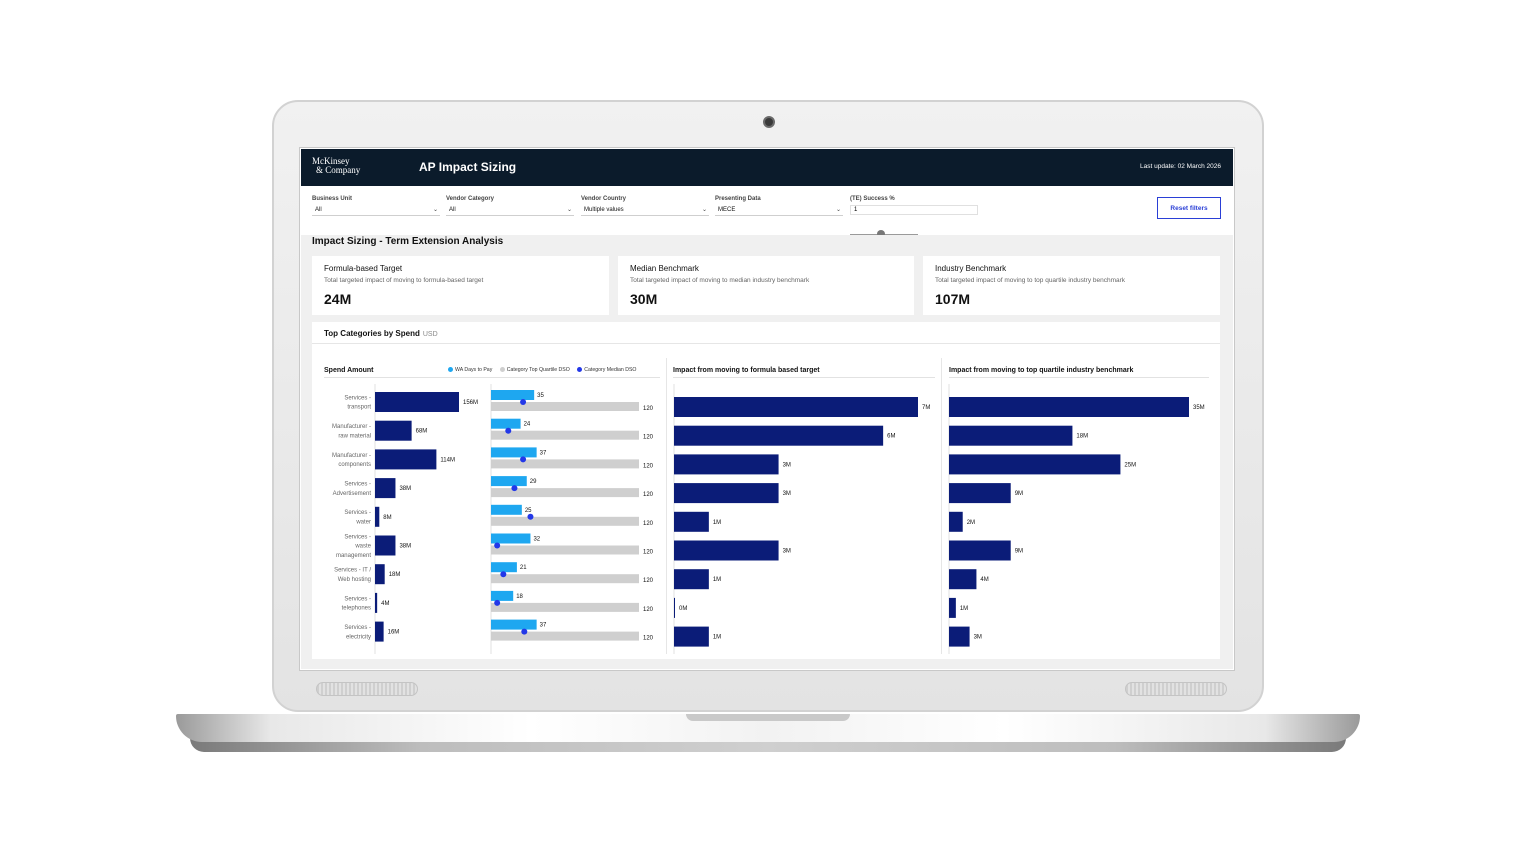 This screenshot has width=1536, height=864. Describe the element at coordinates (356, 609) in the screenshot. I see `category-label: telephones` at that location.